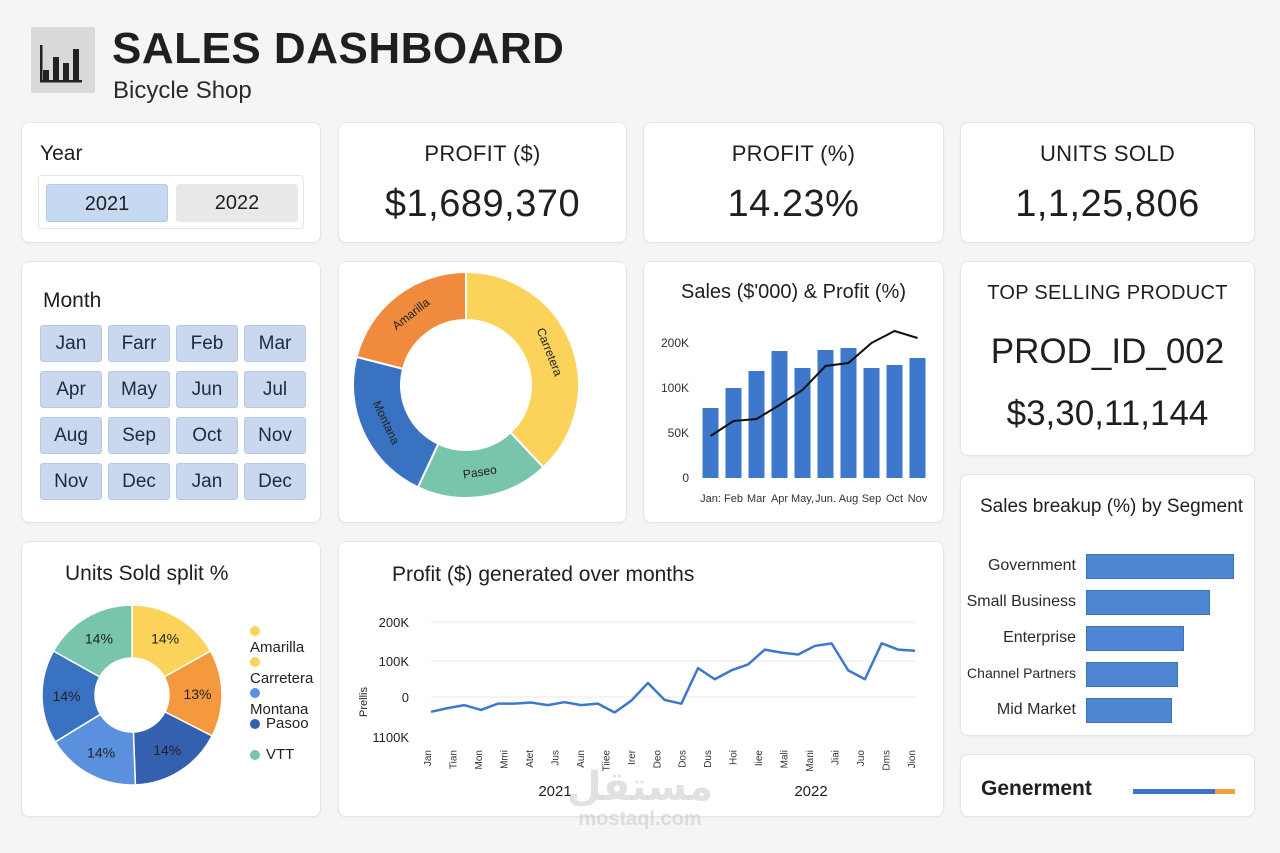  What do you see at coordinates (95, 749) in the screenshot?
I see `units-slice-montana` at bounding box center [95, 749].